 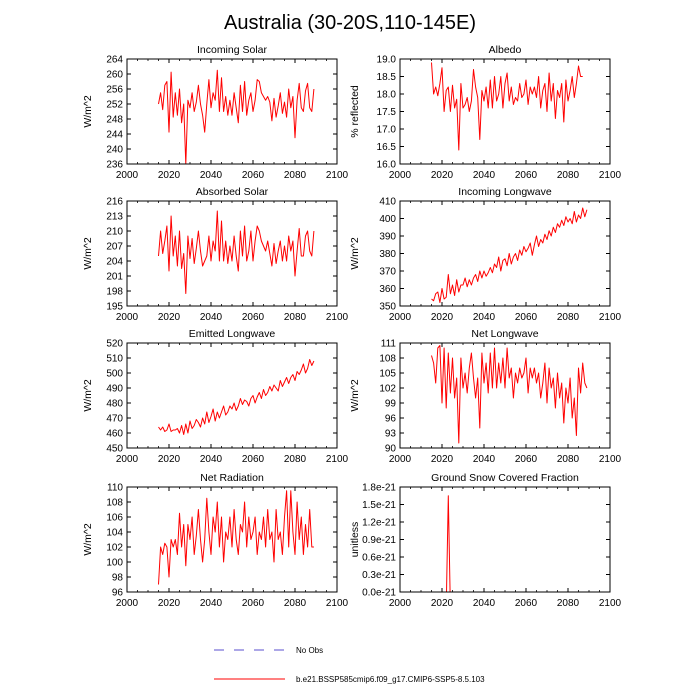 What do you see at coordinates (379, 593) in the screenshot?
I see `y-tick-label-ground-snow-covered-fraction: 0.0e-21` at bounding box center [379, 593].